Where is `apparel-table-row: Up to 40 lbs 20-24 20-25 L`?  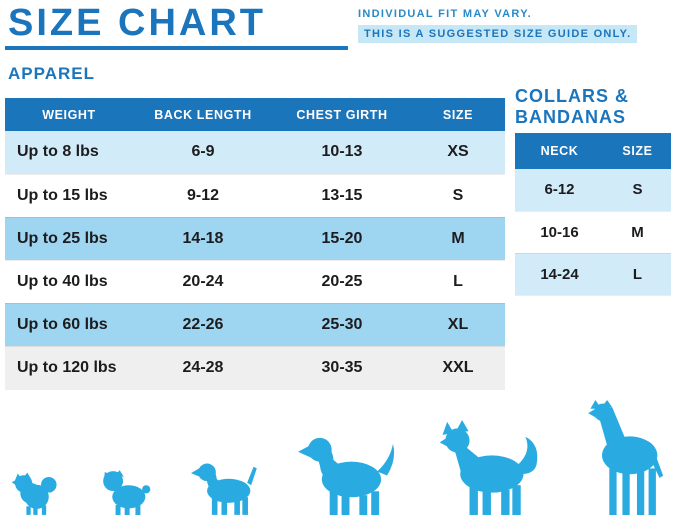 apparel-table-row: Up to 40 lbs 20-24 20-25 L is located at coordinates (255, 282).